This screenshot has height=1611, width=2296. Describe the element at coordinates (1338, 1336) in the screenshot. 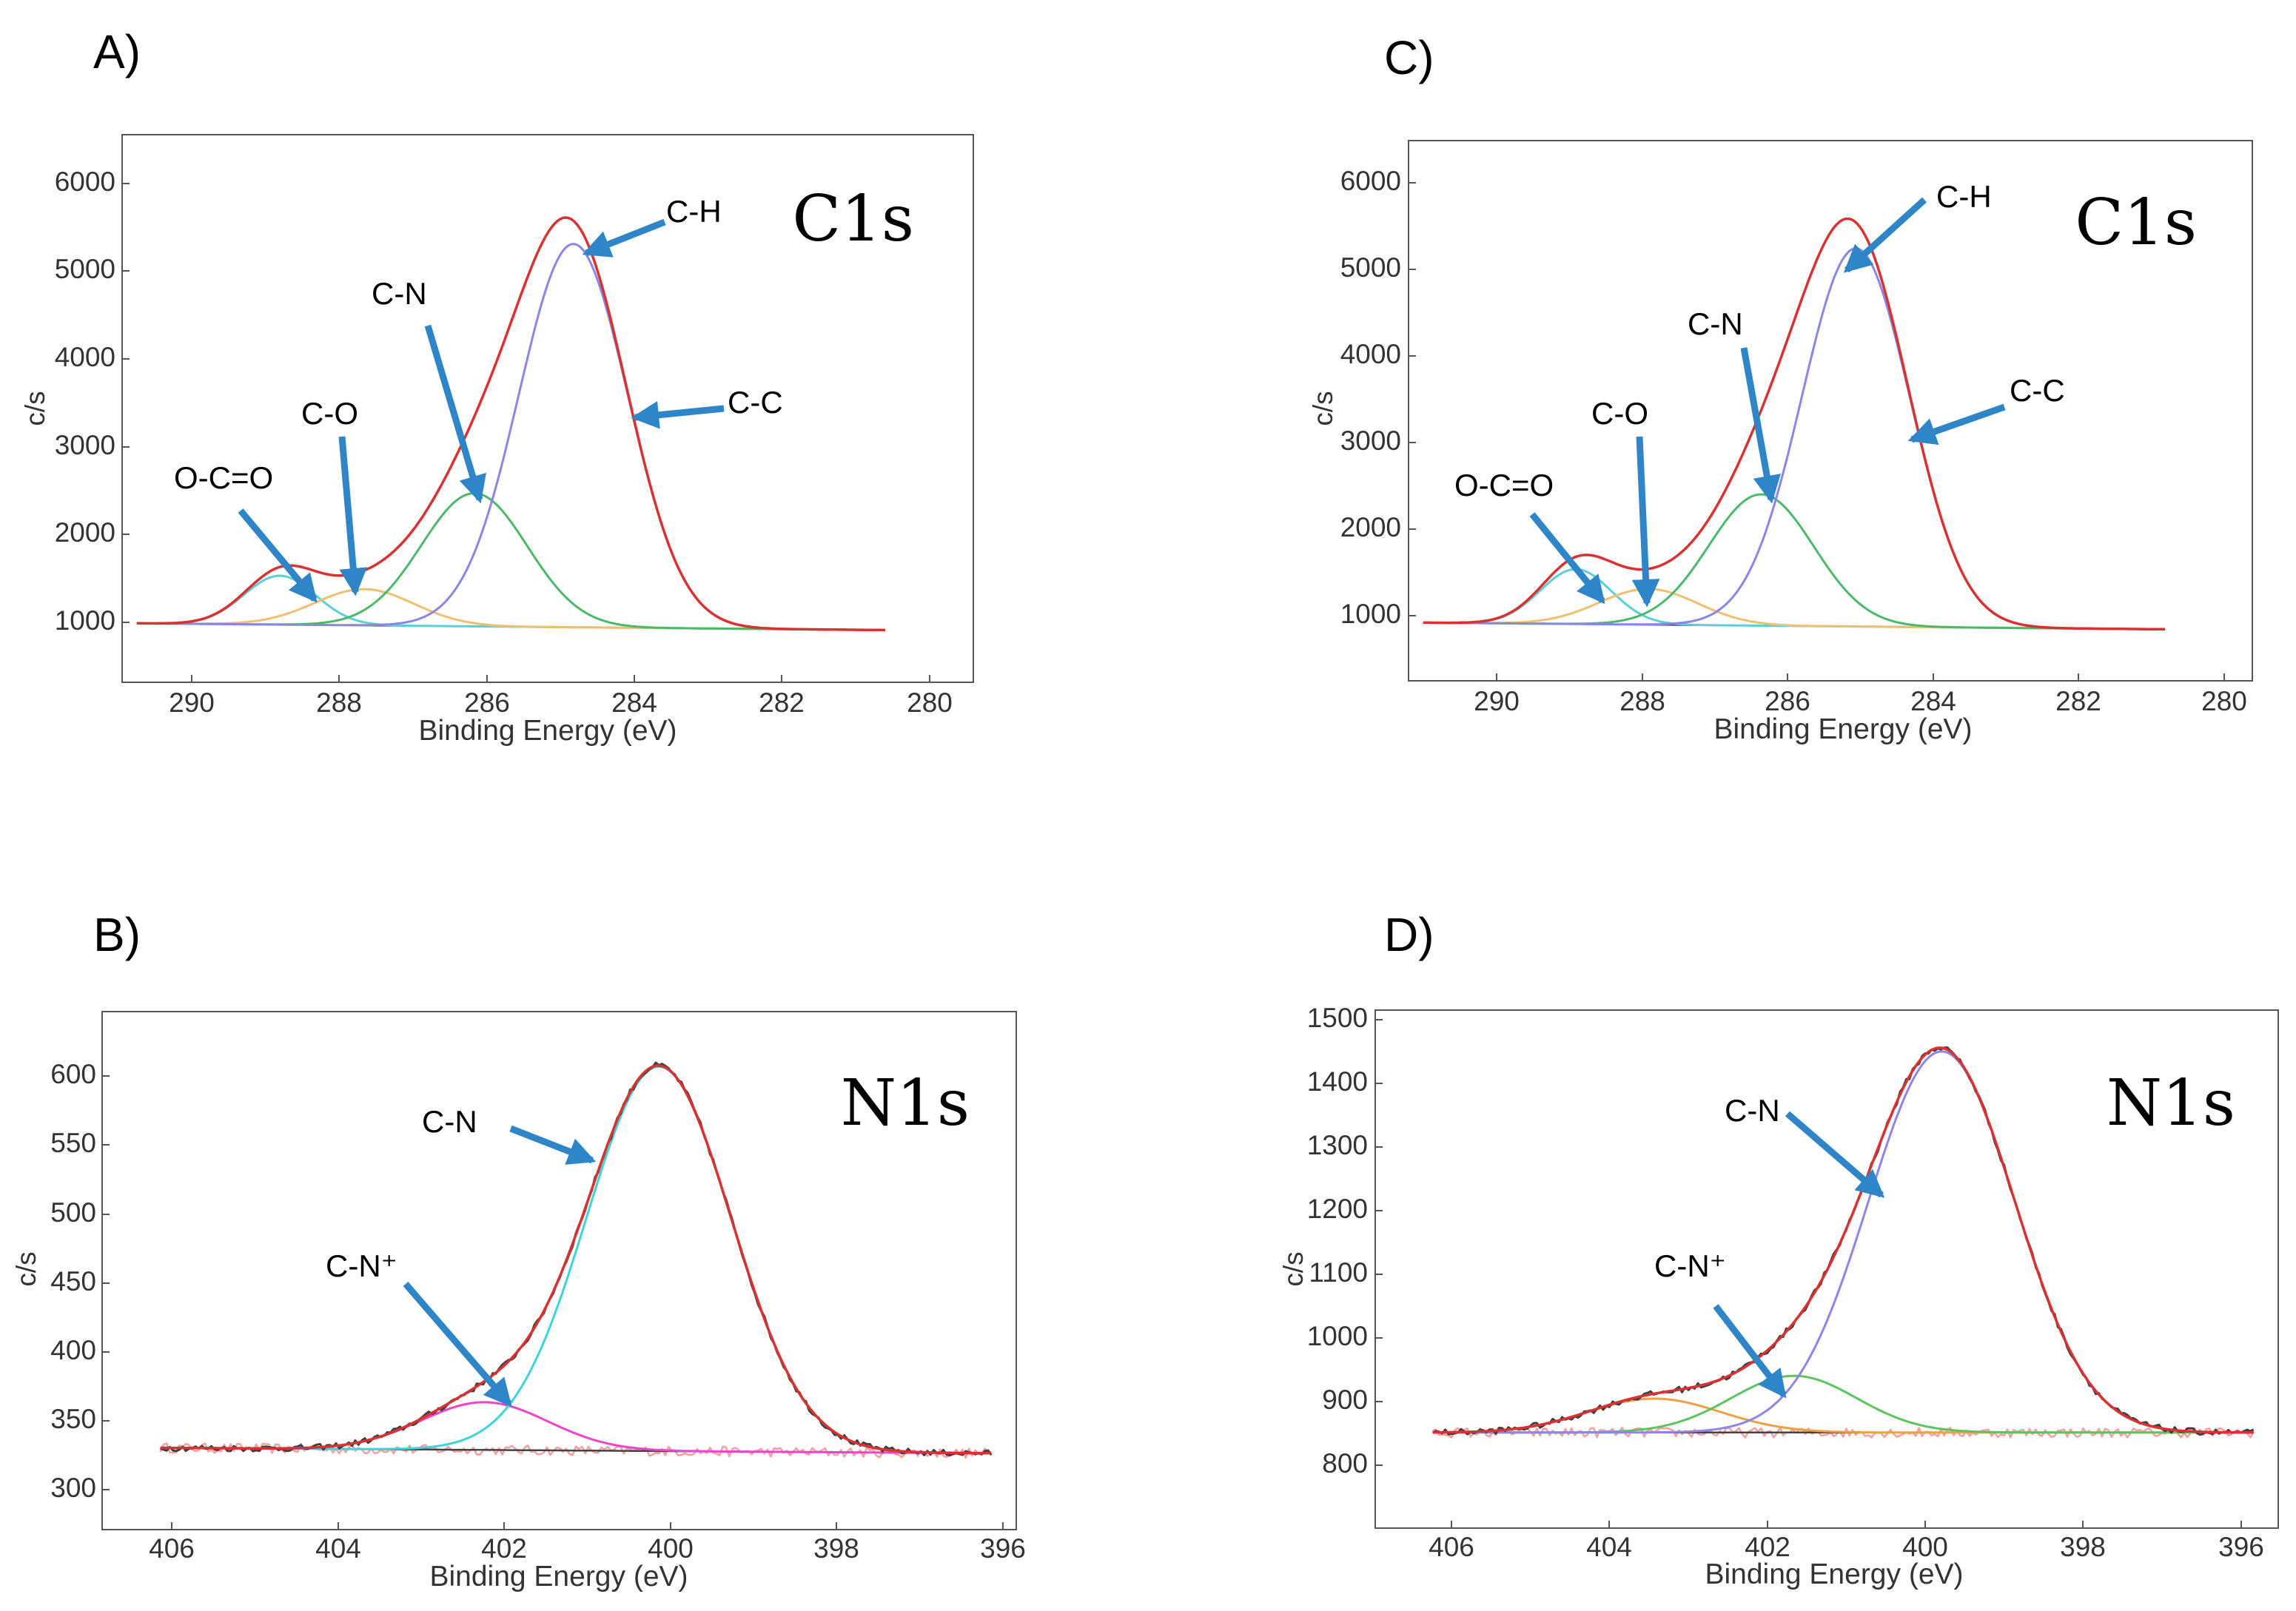

I see `y-tick-label-d: 1000` at that location.